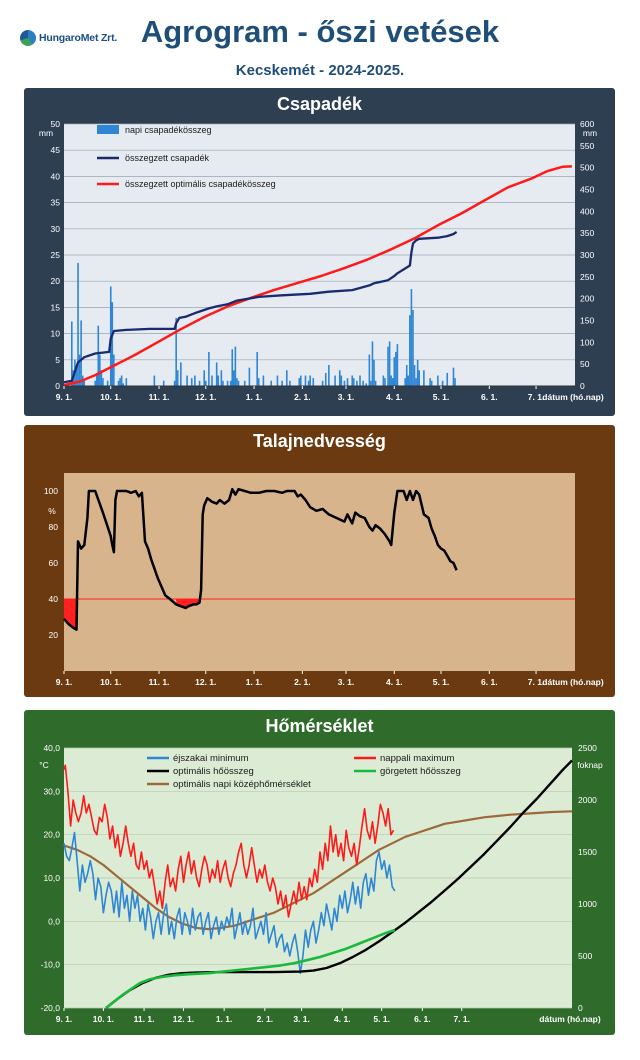 Image resolution: width=640 pixels, height=1060 pixels. Describe the element at coordinates (56, 176) in the screenshot. I see `y-tick-label-left: 40` at that location.